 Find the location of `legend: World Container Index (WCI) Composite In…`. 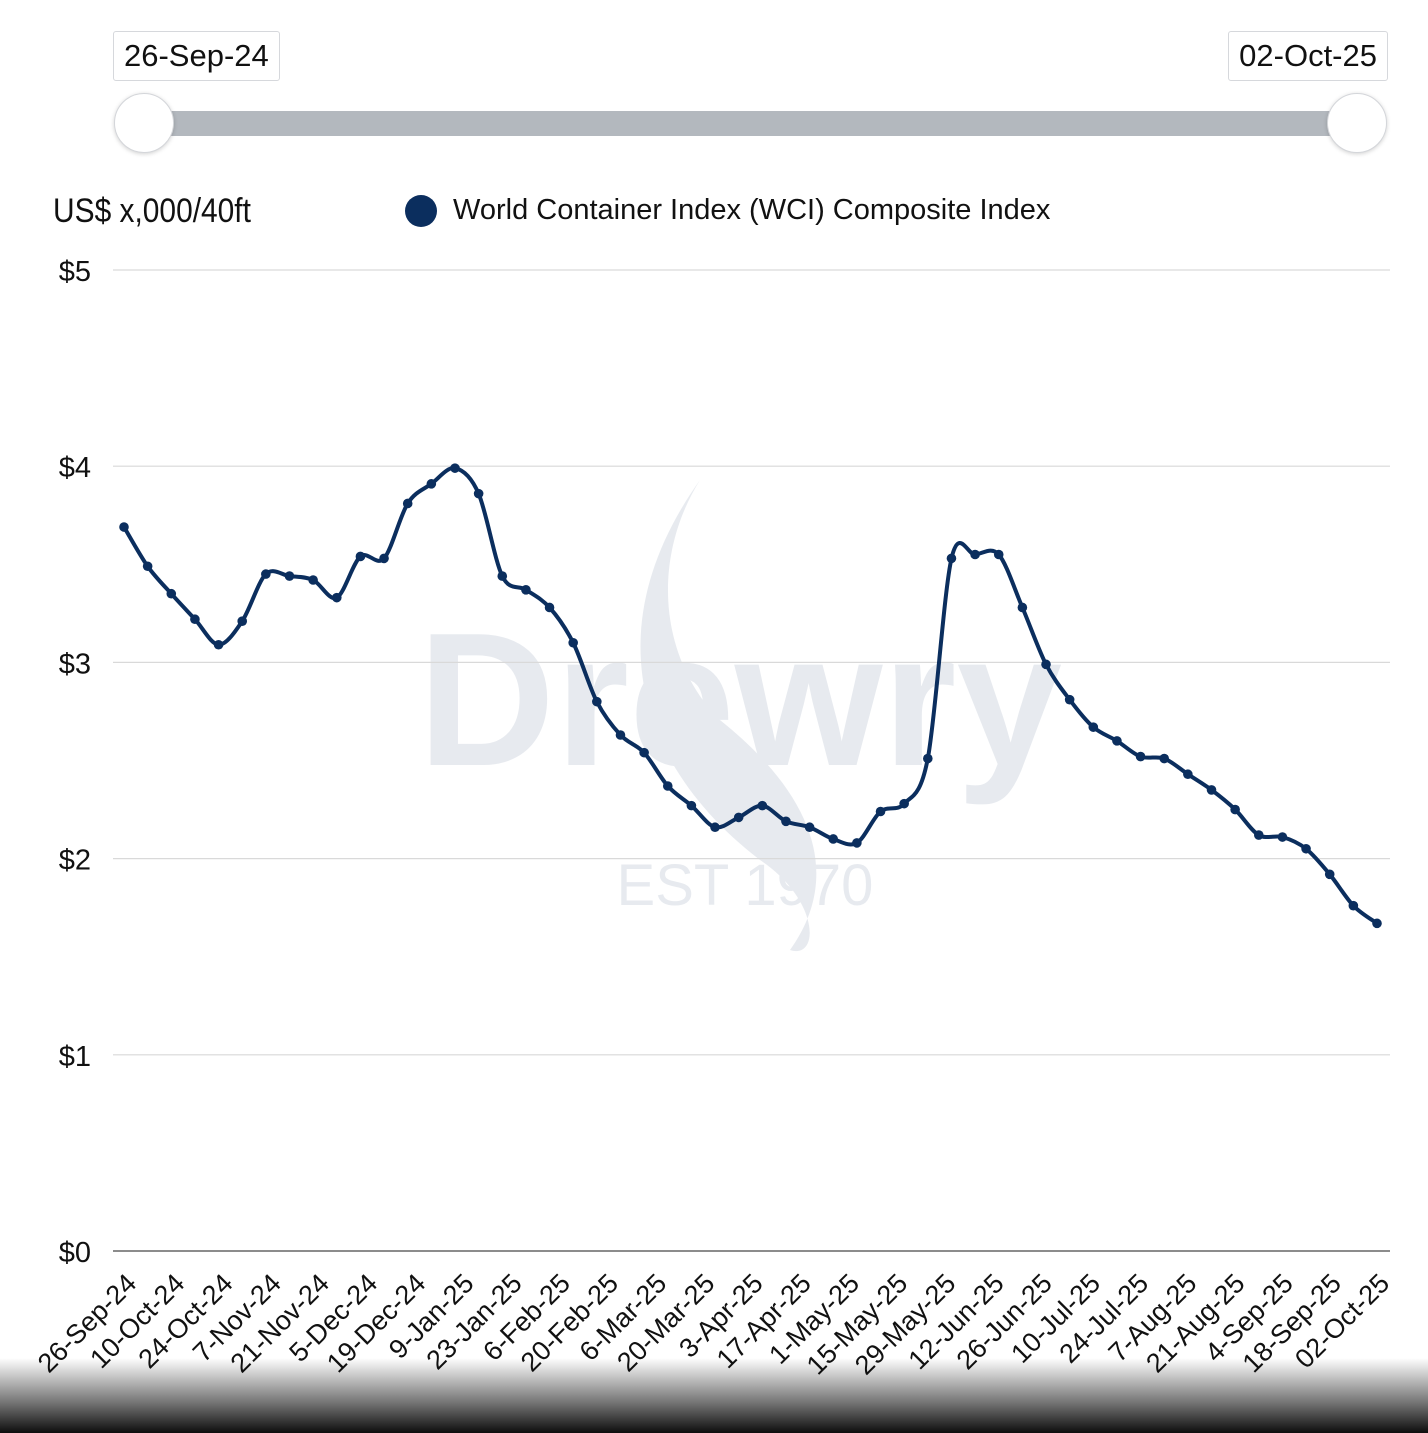

legend: World Container Index (WCI) Composite In… is located at coordinates (727, 210).